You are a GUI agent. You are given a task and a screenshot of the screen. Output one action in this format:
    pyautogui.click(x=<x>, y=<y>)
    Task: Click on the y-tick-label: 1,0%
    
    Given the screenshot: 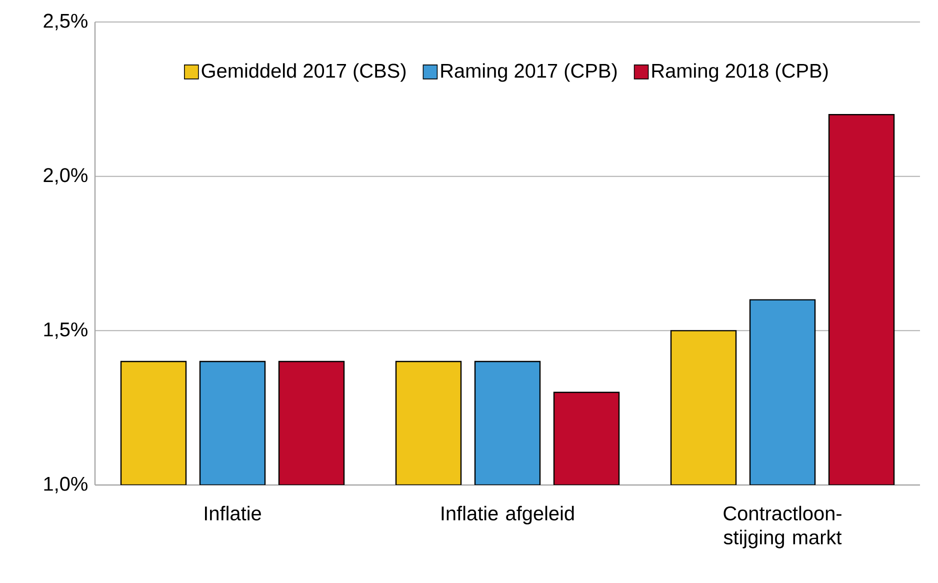 What is the action you would take?
    pyautogui.click(x=66, y=485)
    